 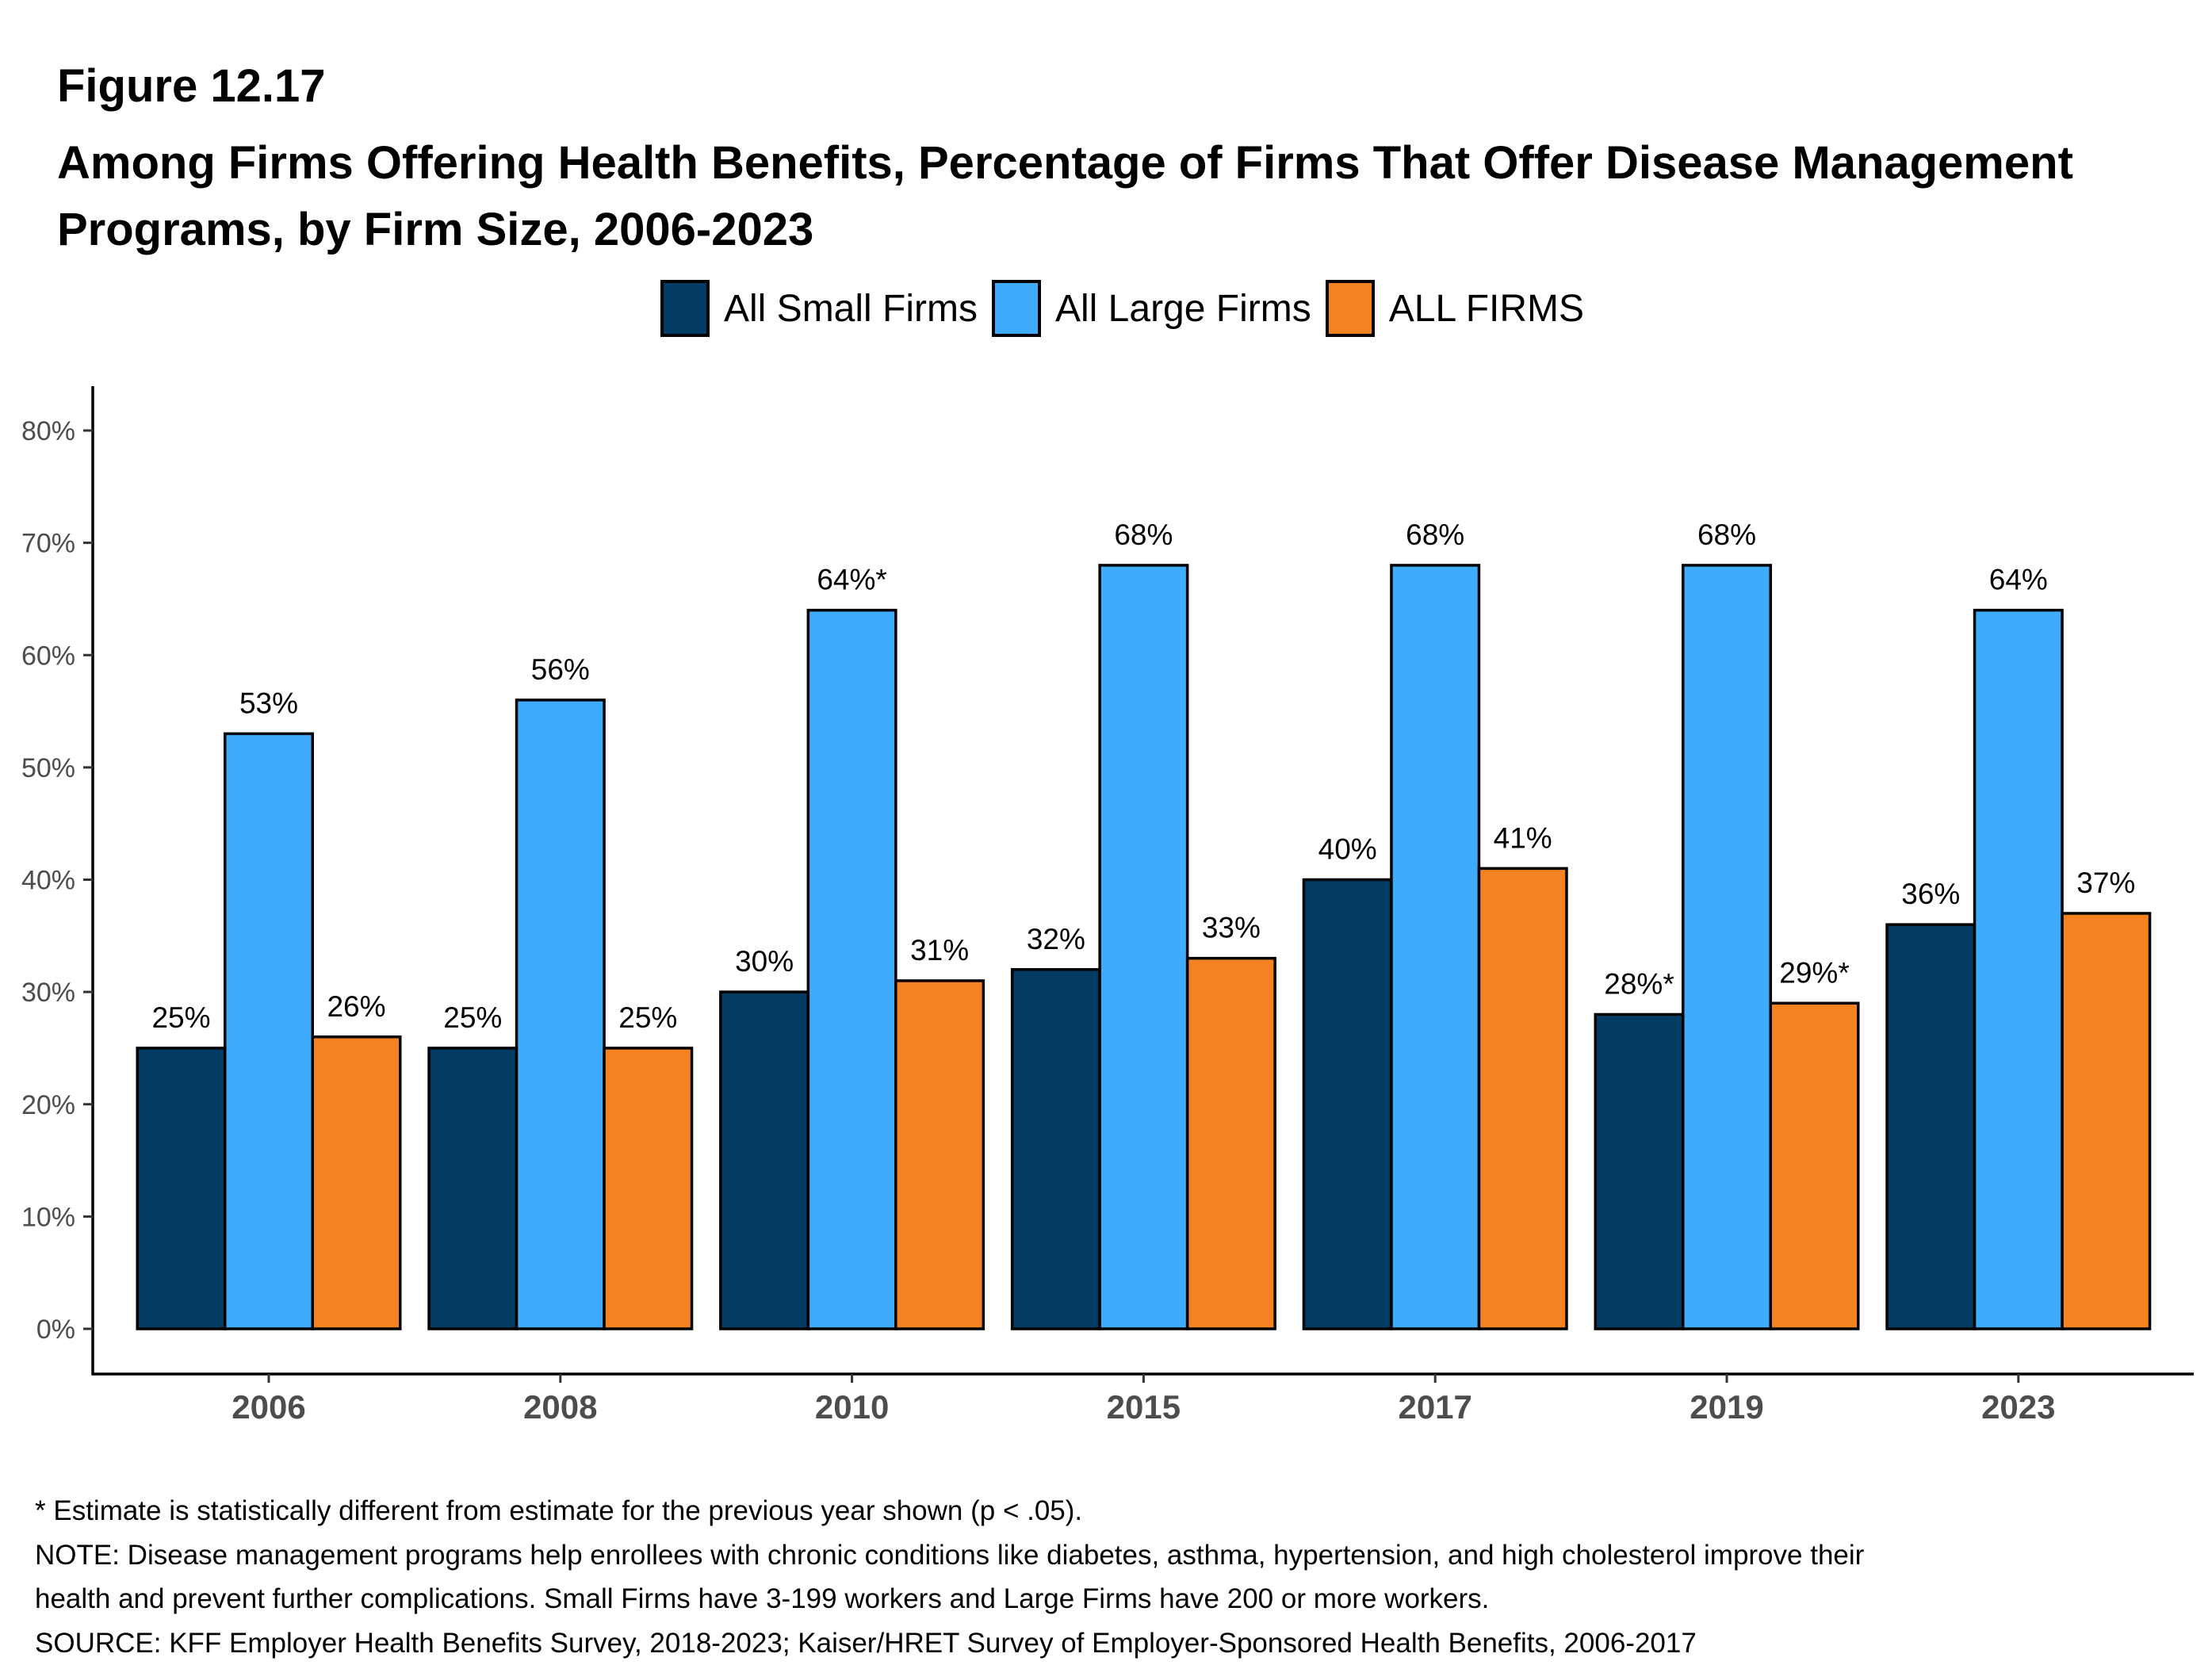 What do you see at coordinates (2018, 1407) in the screenshot?
I see `x-tick-label: 2023` at bounding box center [2018, 1407].